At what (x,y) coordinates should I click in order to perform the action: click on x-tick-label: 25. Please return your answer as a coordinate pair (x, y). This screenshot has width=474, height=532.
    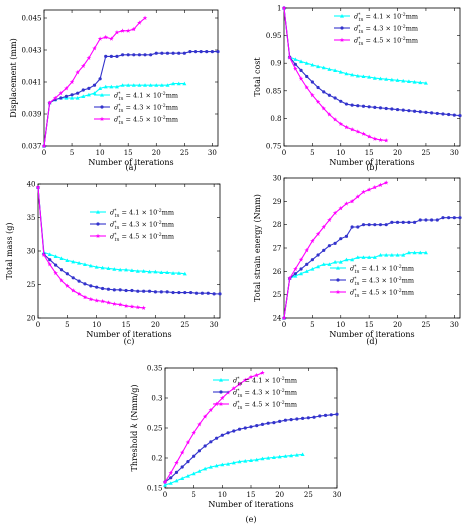
    Looking at the image, I should click on (308, 495).